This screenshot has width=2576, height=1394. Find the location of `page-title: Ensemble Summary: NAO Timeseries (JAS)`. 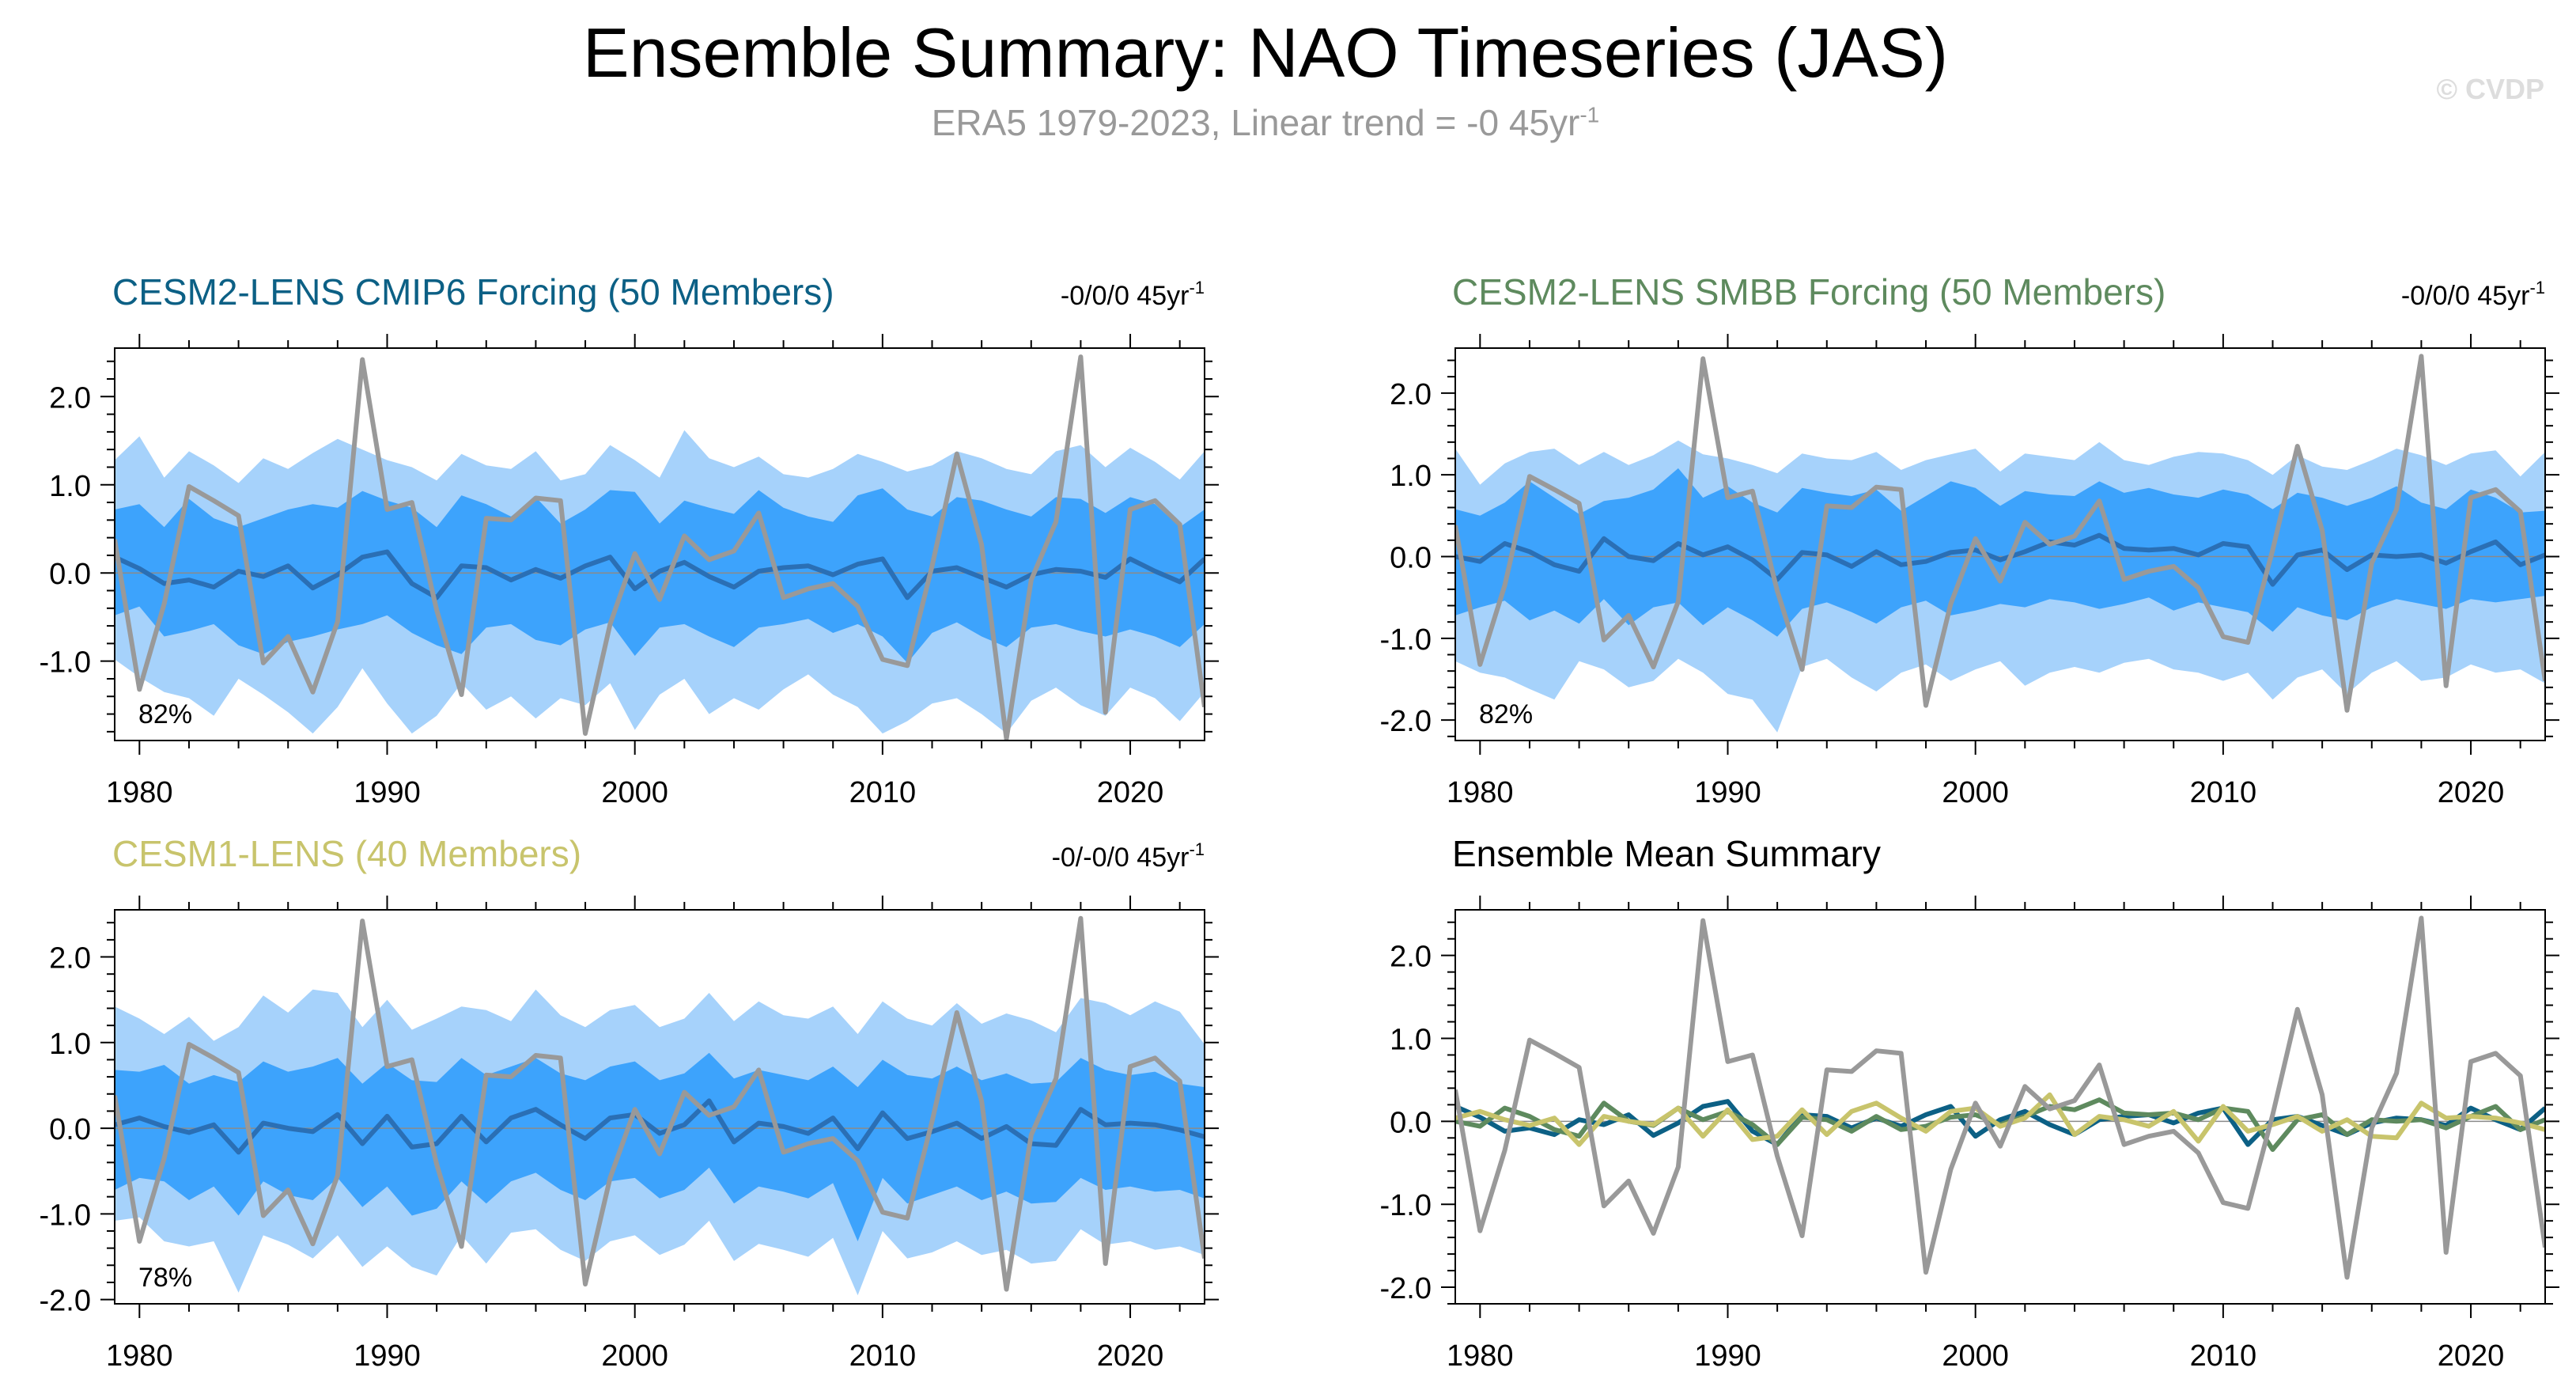

page-title: Ensemble Summary: NAO Timeseries (JAS) is located at coordinates (1265, 52).